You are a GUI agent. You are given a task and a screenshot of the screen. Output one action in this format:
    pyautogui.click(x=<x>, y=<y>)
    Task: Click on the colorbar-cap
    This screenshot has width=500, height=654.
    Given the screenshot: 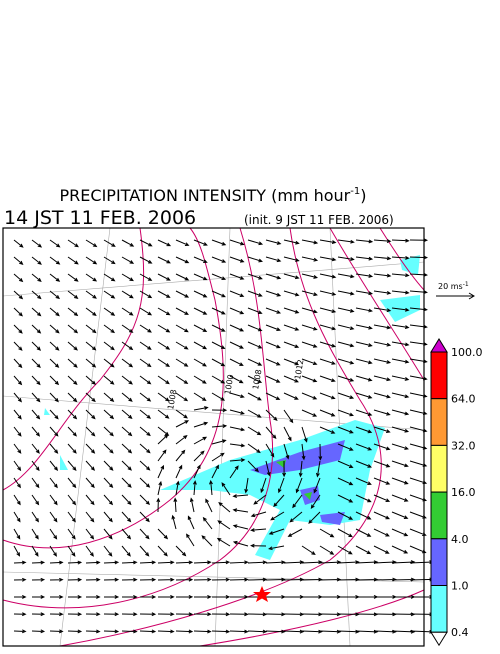 What is the action you would take?
    pyautogui.click(x=439, y=345)
    